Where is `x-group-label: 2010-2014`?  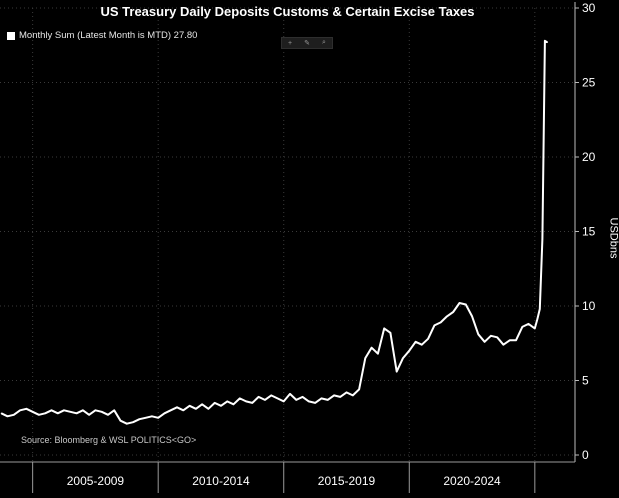
x-group-label: 2010-2014 is located at coordinates (221, 481).